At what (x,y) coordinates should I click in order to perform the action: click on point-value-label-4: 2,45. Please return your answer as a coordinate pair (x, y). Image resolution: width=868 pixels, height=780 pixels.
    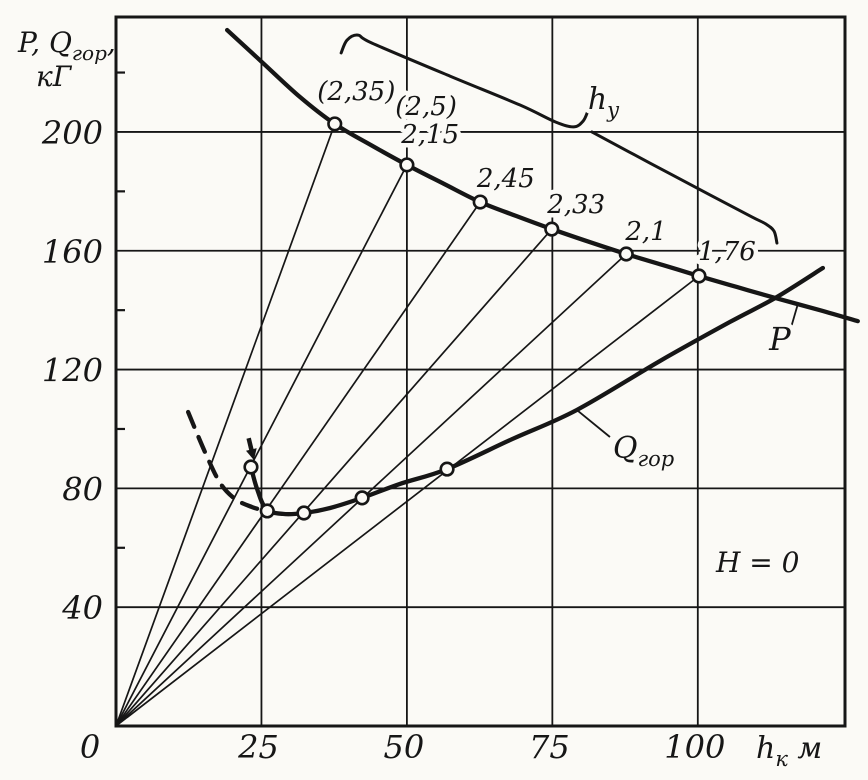
    Looking at the image, I should click on (505, 179).